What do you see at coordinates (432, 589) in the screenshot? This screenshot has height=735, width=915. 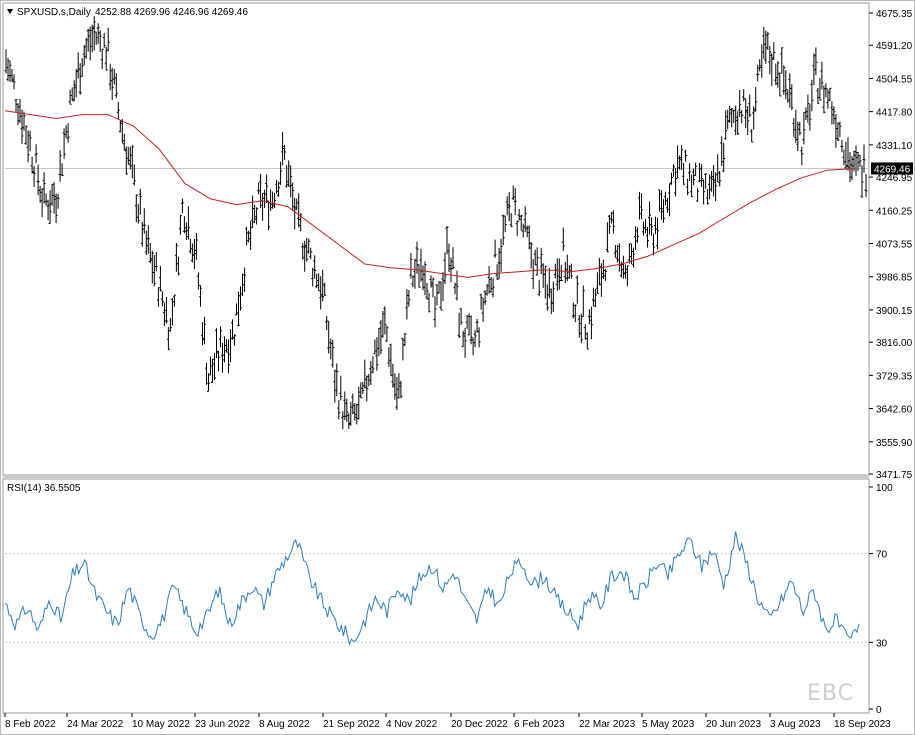 I see `rsi-line` at bounding box center [432, 589].